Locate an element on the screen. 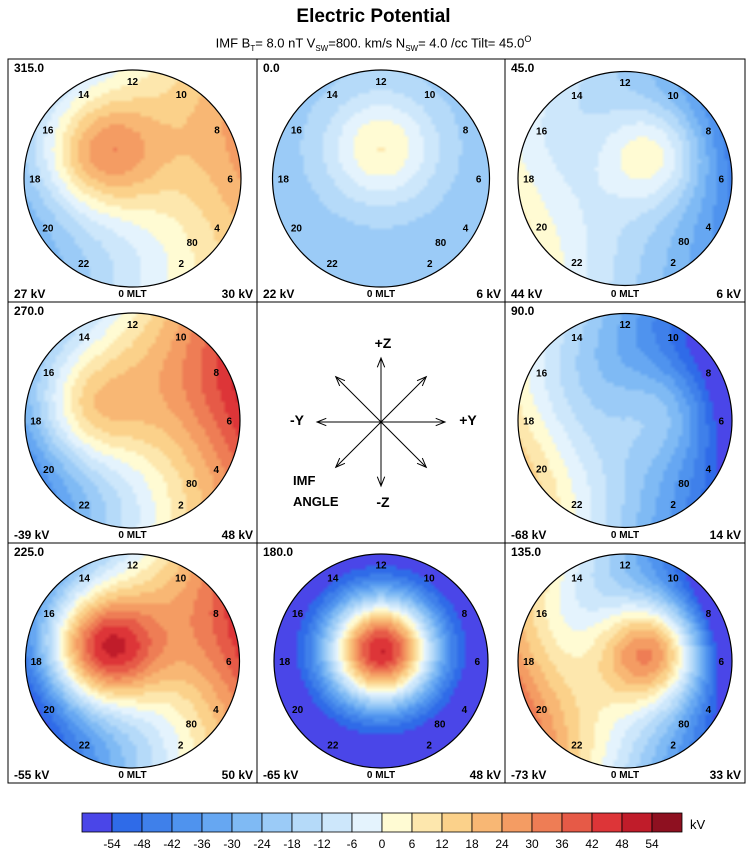 This screenshot has width=747, height=852. min-potential-label: 44 kV is located at coordinates (526, 294).